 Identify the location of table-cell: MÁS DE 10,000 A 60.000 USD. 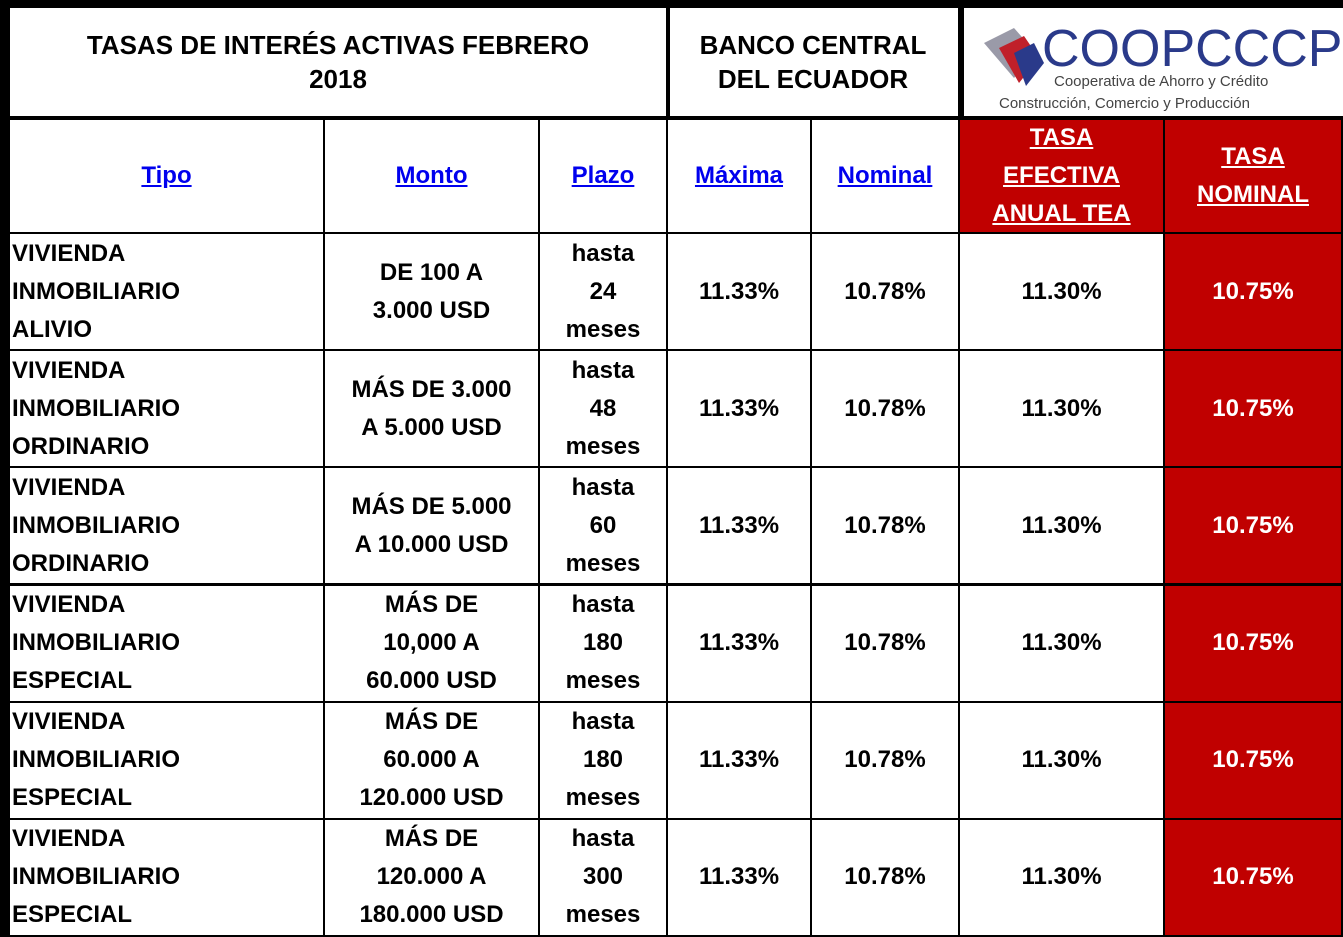
(431, 643).